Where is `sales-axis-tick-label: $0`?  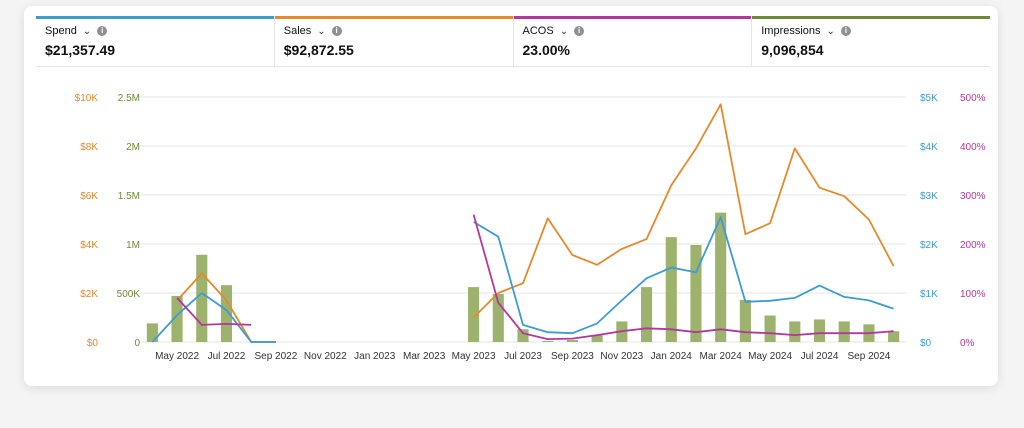
sales-axis-tick-label: $0 is located at coordinates (93, 343).